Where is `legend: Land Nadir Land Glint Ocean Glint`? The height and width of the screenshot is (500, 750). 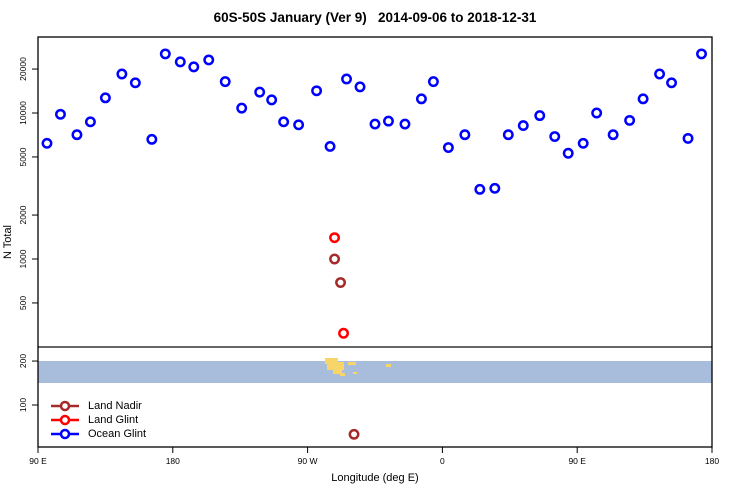 legend: Land Nadir Land Glint Ocean Glint is located at coordinates (98, 420).